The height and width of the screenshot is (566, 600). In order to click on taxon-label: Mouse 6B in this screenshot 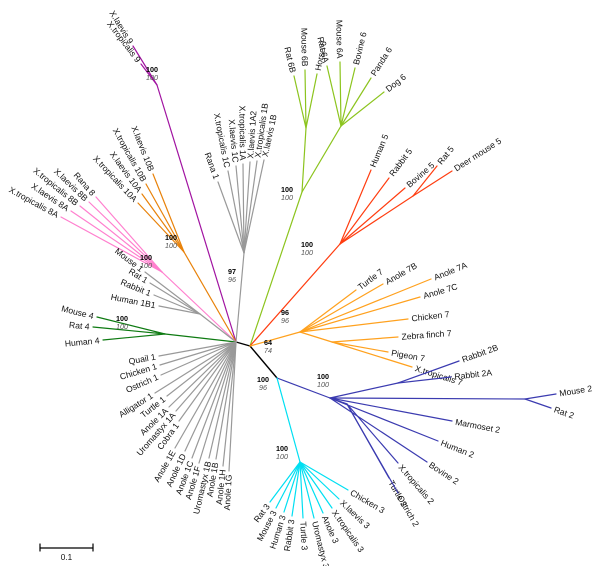, I will do `click(304, 47)`.